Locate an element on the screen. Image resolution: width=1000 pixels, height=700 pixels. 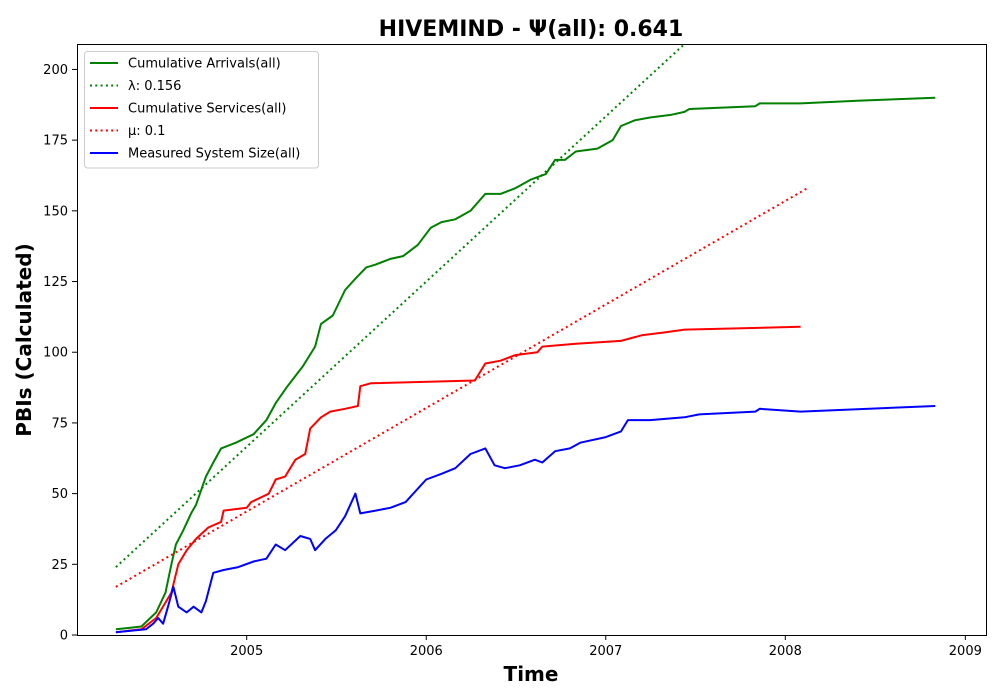
y-tick-label: 125 is located at coordinates (55, 282).